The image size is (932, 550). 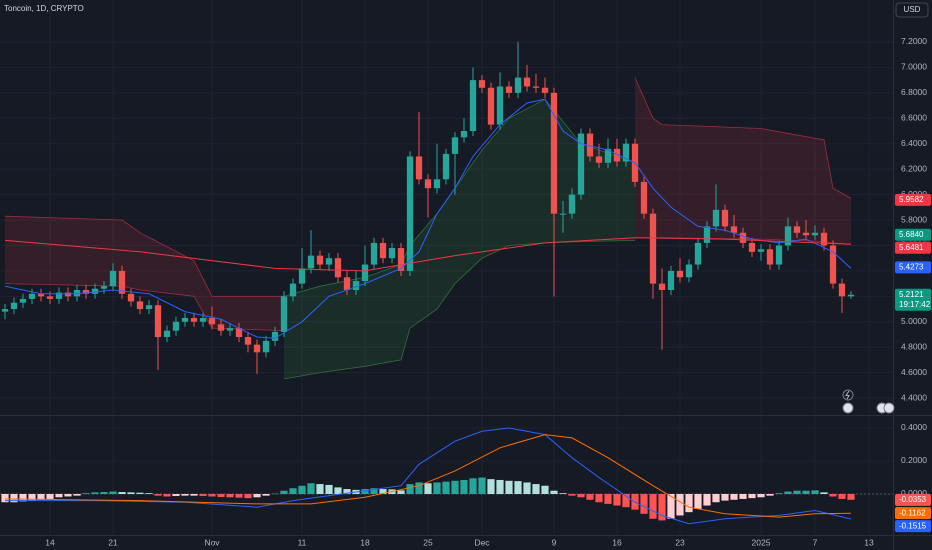 What do you see at coordinates (915, 304) in the screenshot?
I see `countdown-label: 19:17:42` at bounding box center [915, 304].